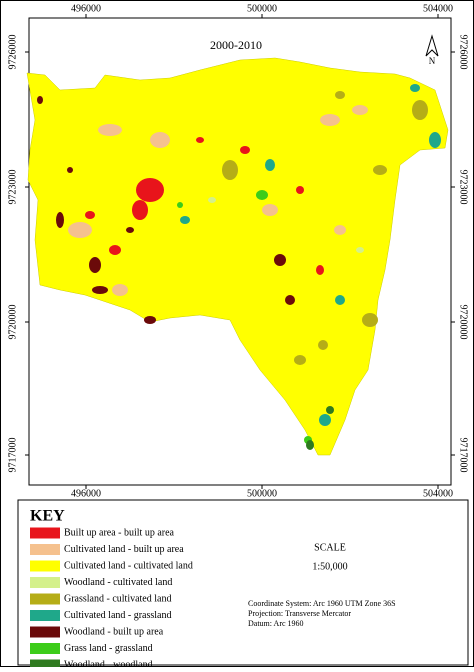 The image size is (474, 672). Describe the element at coordinates (432, 45) in the screenshot. I see `north-arrow` at that location.